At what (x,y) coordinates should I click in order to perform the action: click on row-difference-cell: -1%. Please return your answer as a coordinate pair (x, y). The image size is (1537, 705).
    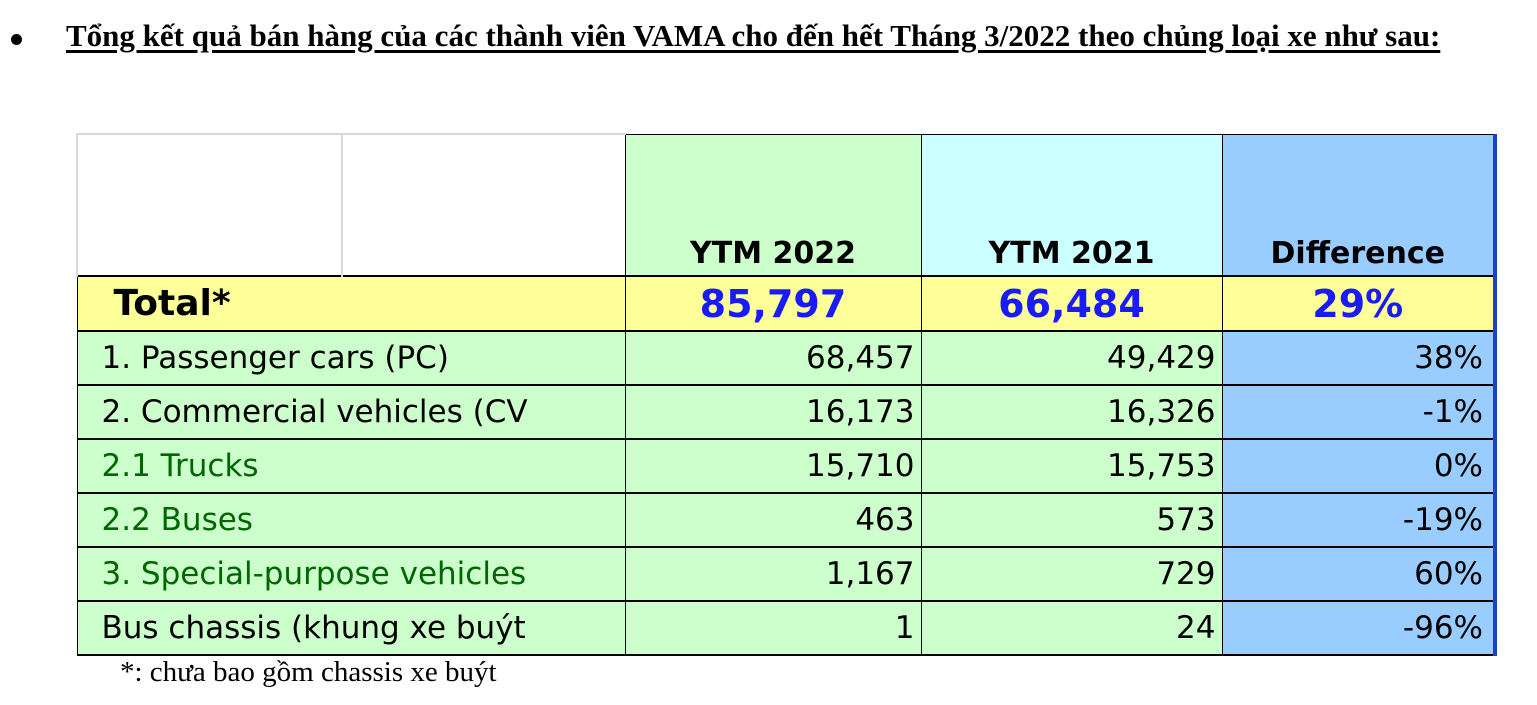
    Looking at the image, I should click on (1359, 412).